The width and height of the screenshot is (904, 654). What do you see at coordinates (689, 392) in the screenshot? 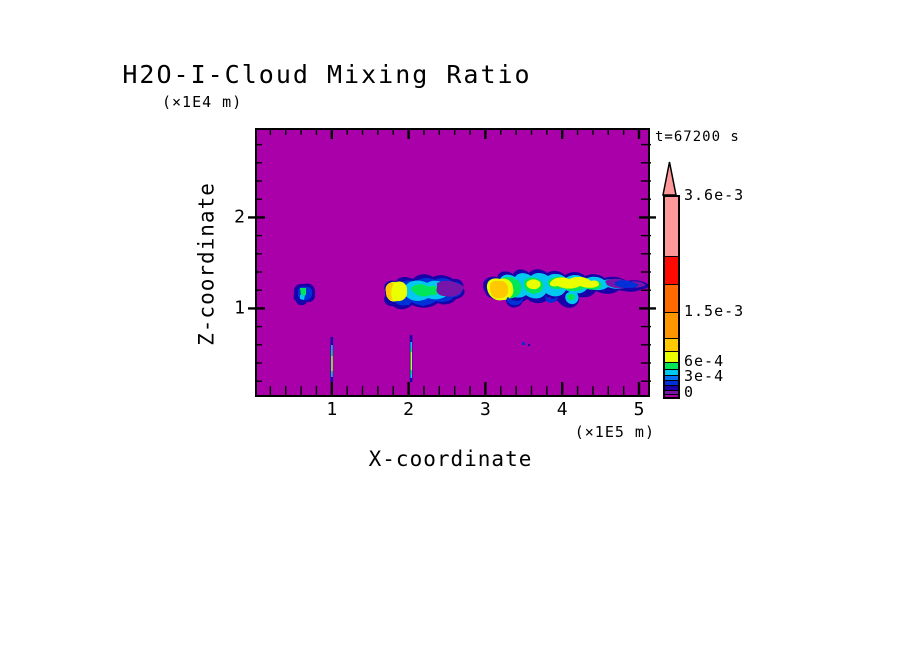
I see `colorbar-tick-label: 0` at bounding box center [689, 392].